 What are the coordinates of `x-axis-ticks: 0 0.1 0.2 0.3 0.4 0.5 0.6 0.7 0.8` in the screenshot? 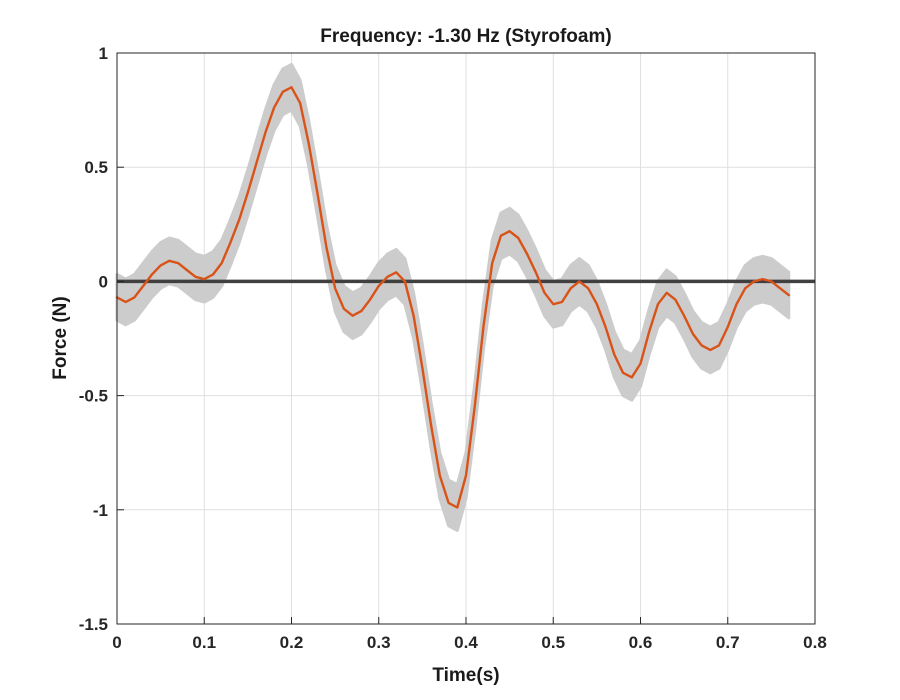 It's located at (469, 634).